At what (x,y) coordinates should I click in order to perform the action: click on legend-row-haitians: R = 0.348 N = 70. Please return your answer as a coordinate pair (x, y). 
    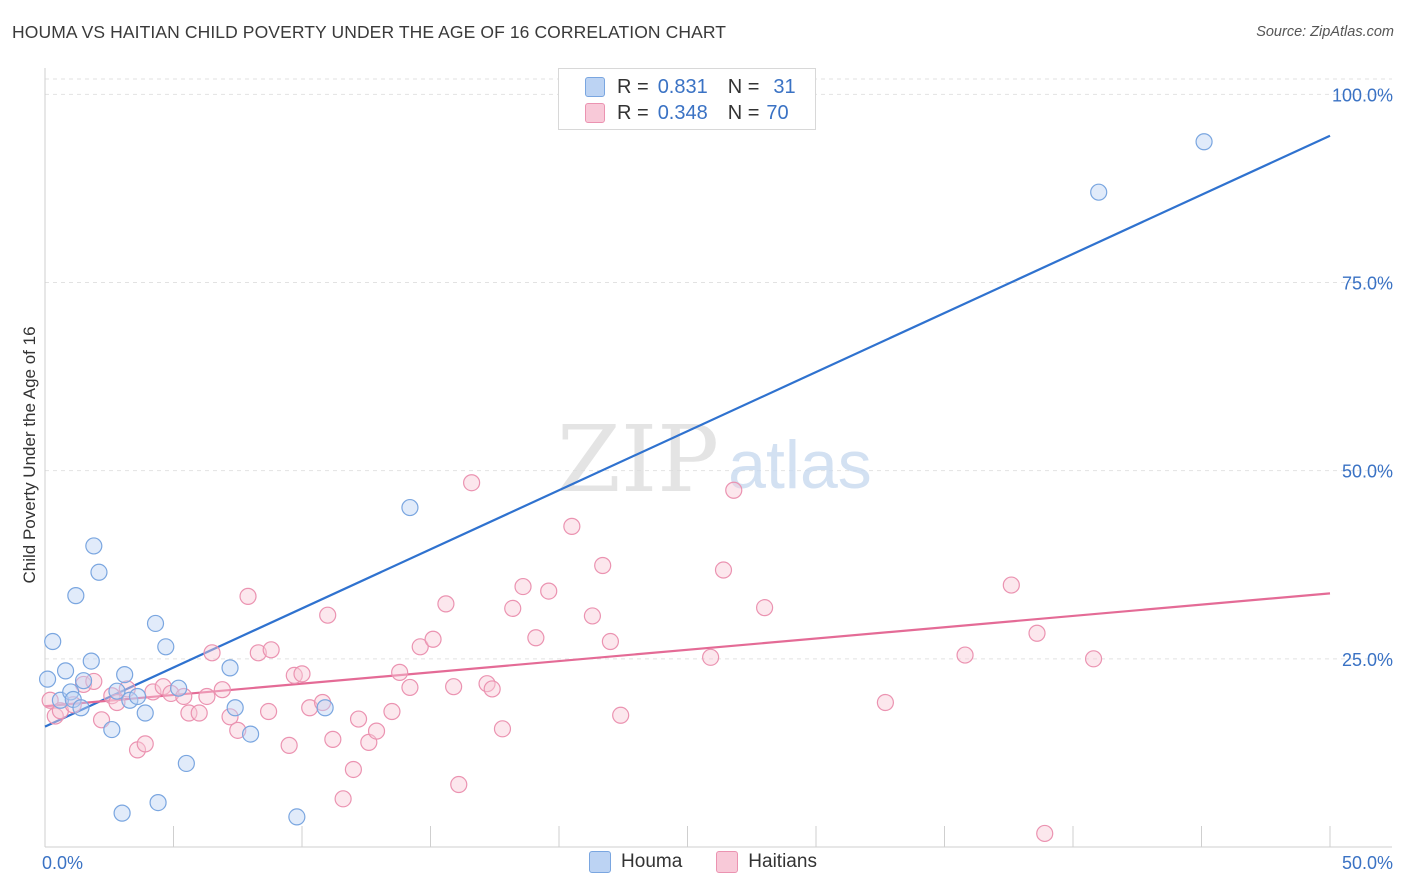
    Looking at the image, I should click on (687, 113).